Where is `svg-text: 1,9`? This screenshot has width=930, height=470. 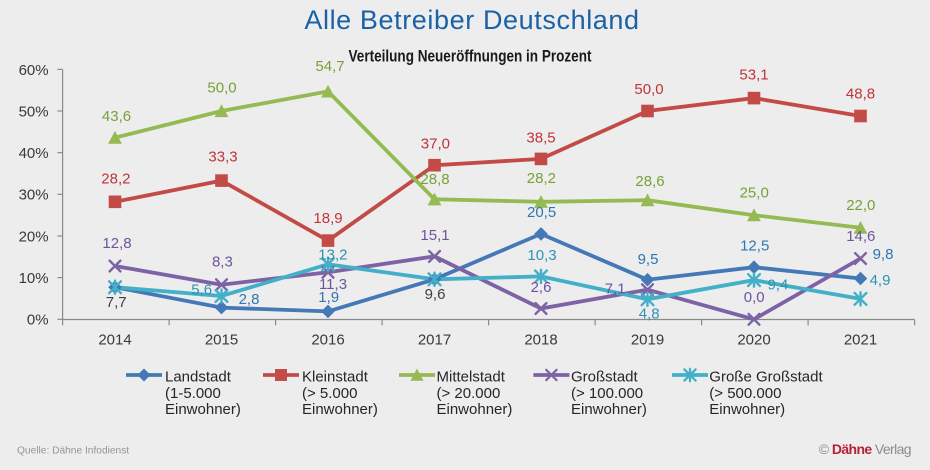
svg-text: 1,9 is located at coordinates (328, 297).